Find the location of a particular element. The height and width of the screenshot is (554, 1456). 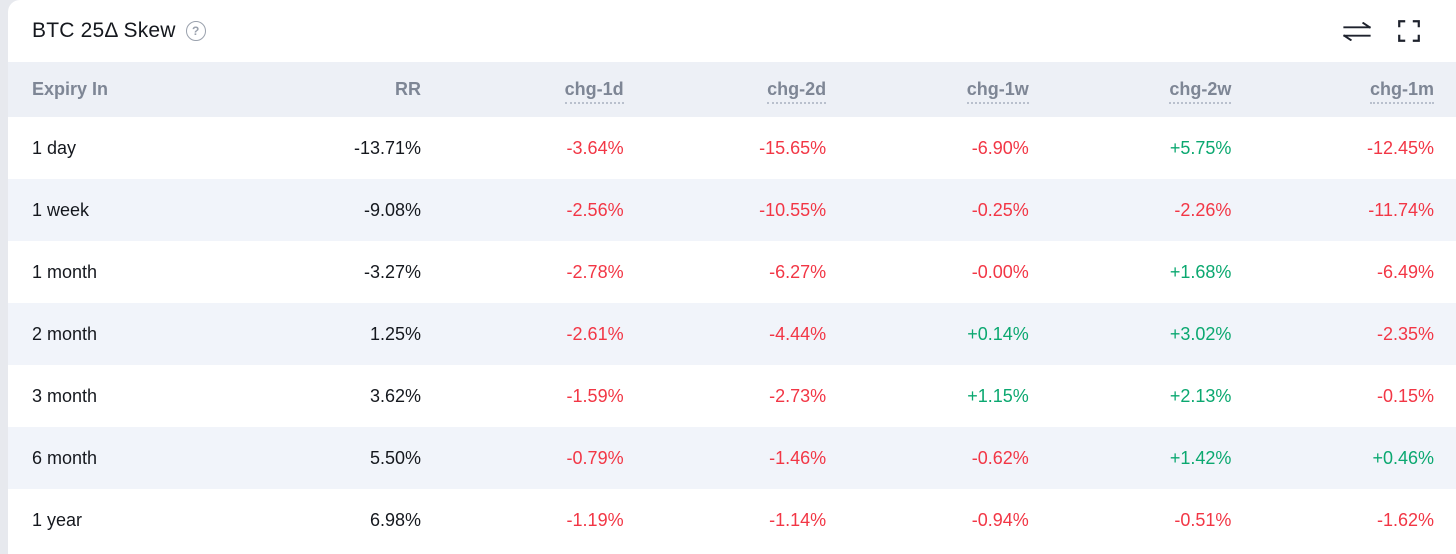

col-header-chg-1w-label: chg-1w is located at coordinates (997, 91).